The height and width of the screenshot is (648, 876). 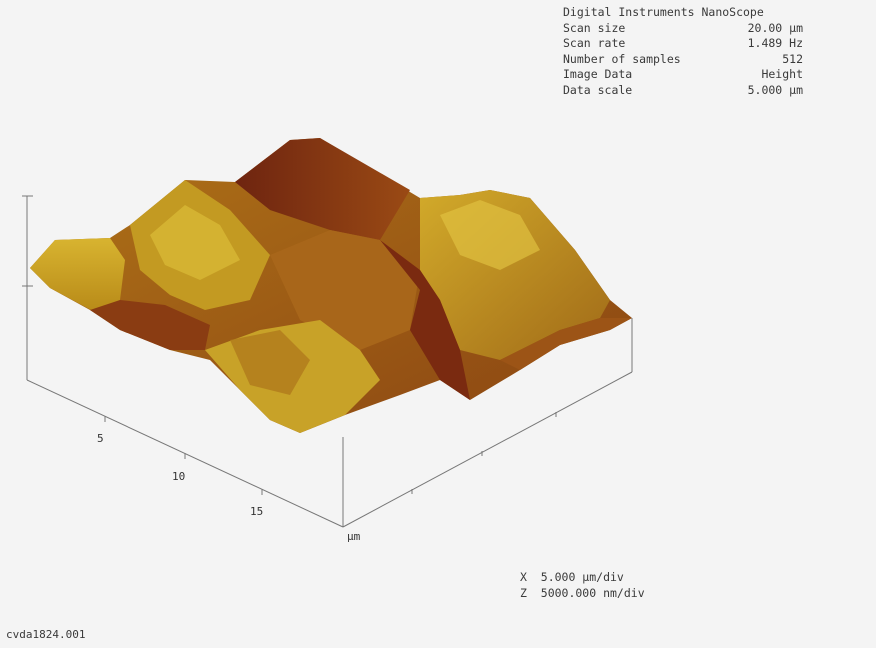 I want to click on info-label: Scan size, so click(x=594, y=27).